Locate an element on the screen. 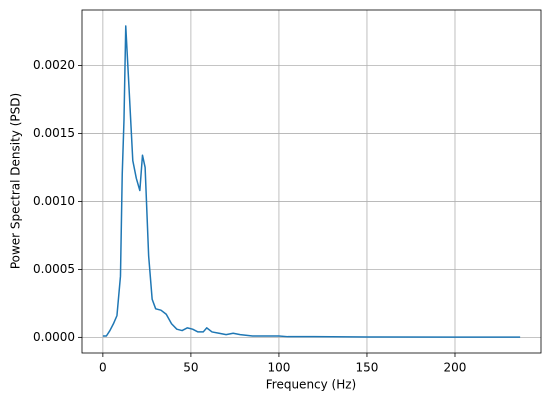  x-axis-label: Frequency (Hz) is located at coordinates (311, 385).